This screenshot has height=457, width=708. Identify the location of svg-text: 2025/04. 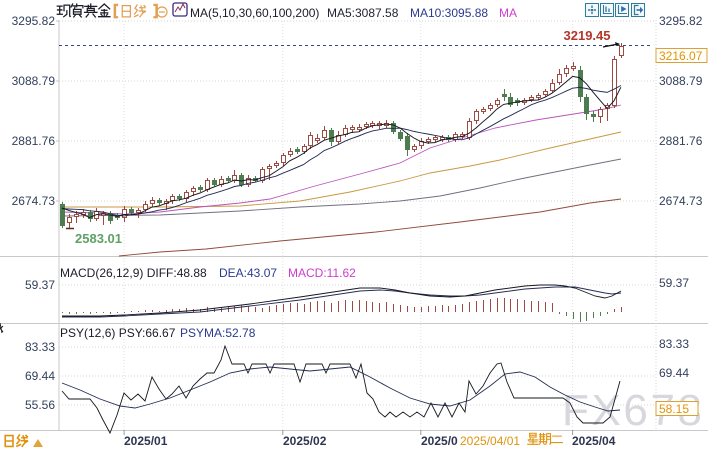
(594, 441).